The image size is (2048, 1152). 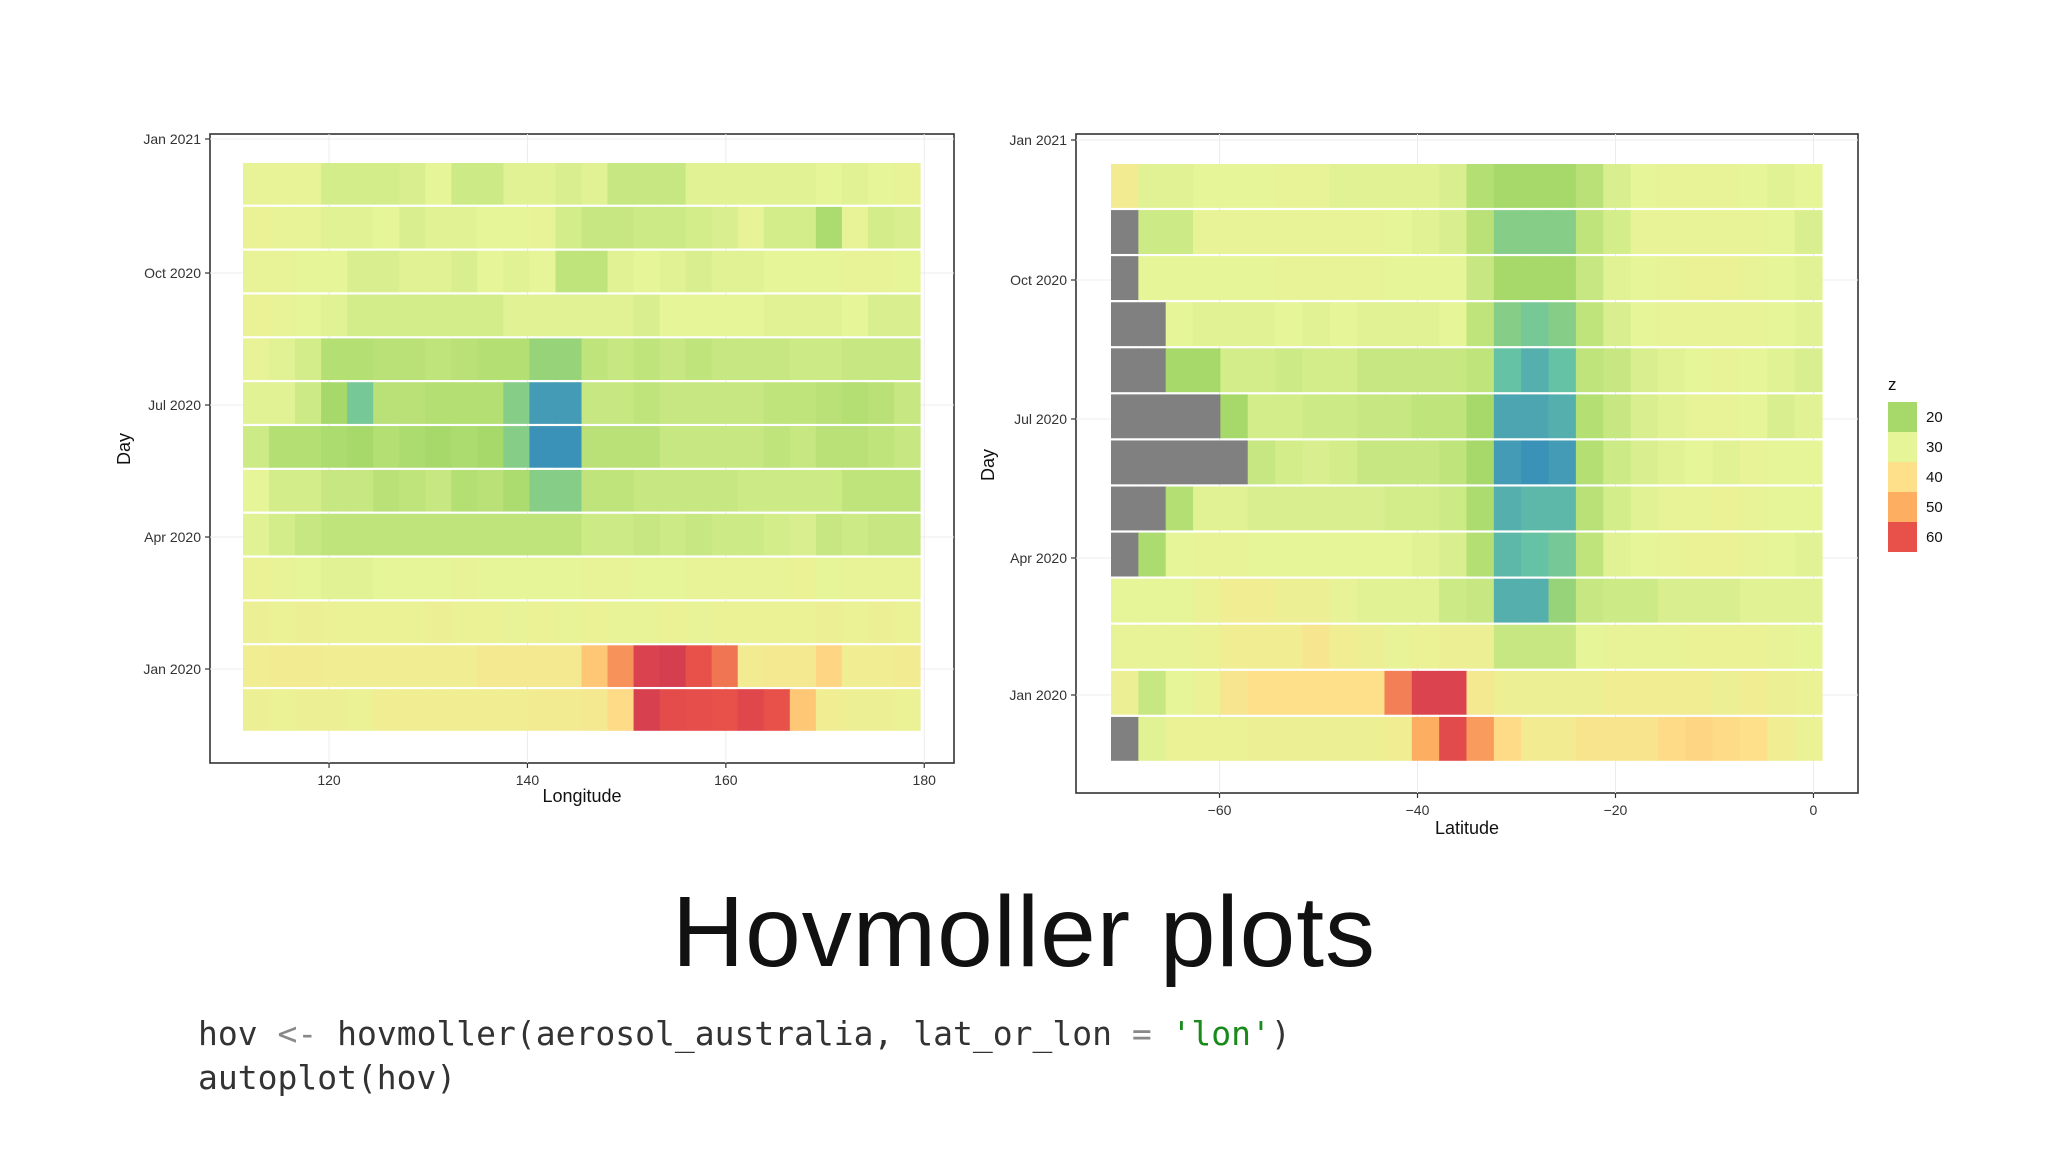 What do you see at coordinates (228, 1033) in the screenshot?
I see `code-token: hov` at bounding box center [228, 1033].